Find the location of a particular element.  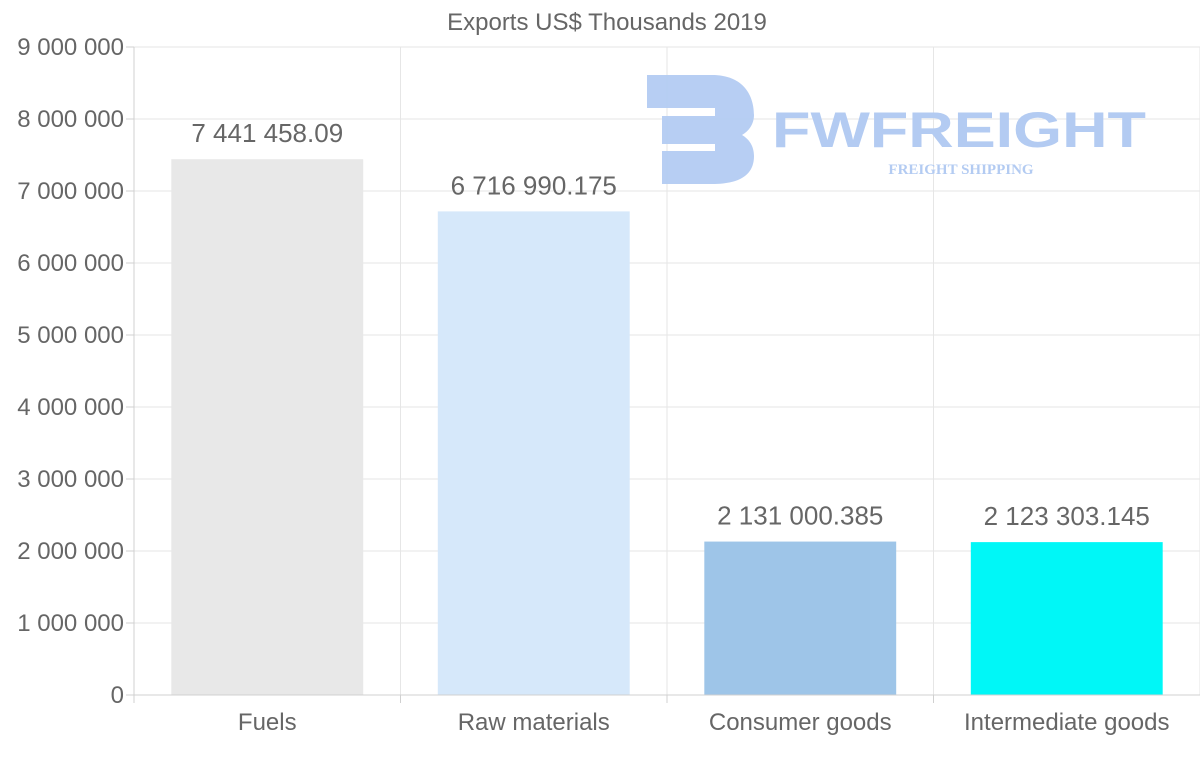

watermark-tagline: FREIGHT SHIPPING is located at coordinates (960, 170).